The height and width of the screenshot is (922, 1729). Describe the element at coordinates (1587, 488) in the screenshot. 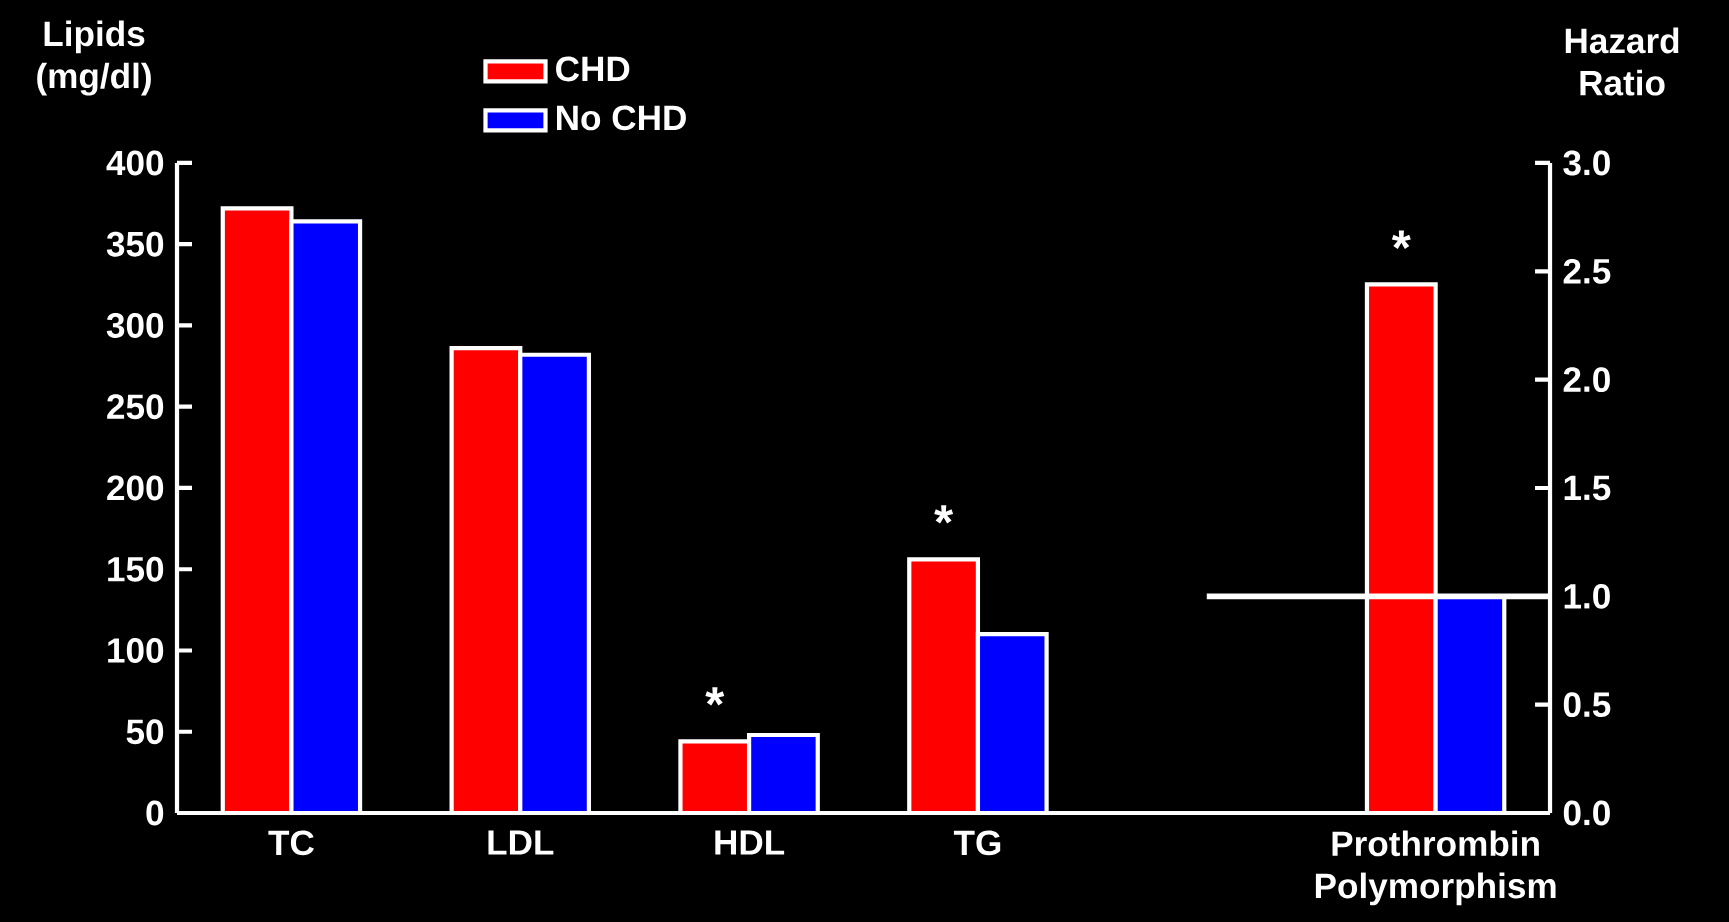

I see `y2-tick-label: 1.5` at that location.